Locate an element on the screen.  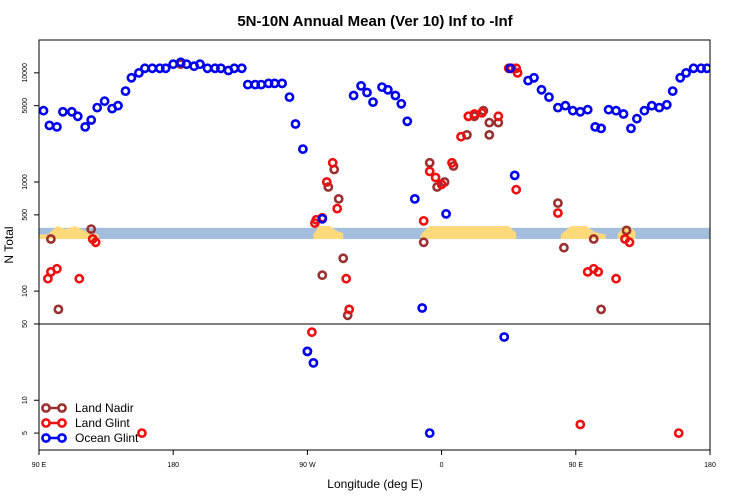
y-tick-label: 50 is located at coordinates (25, 324).